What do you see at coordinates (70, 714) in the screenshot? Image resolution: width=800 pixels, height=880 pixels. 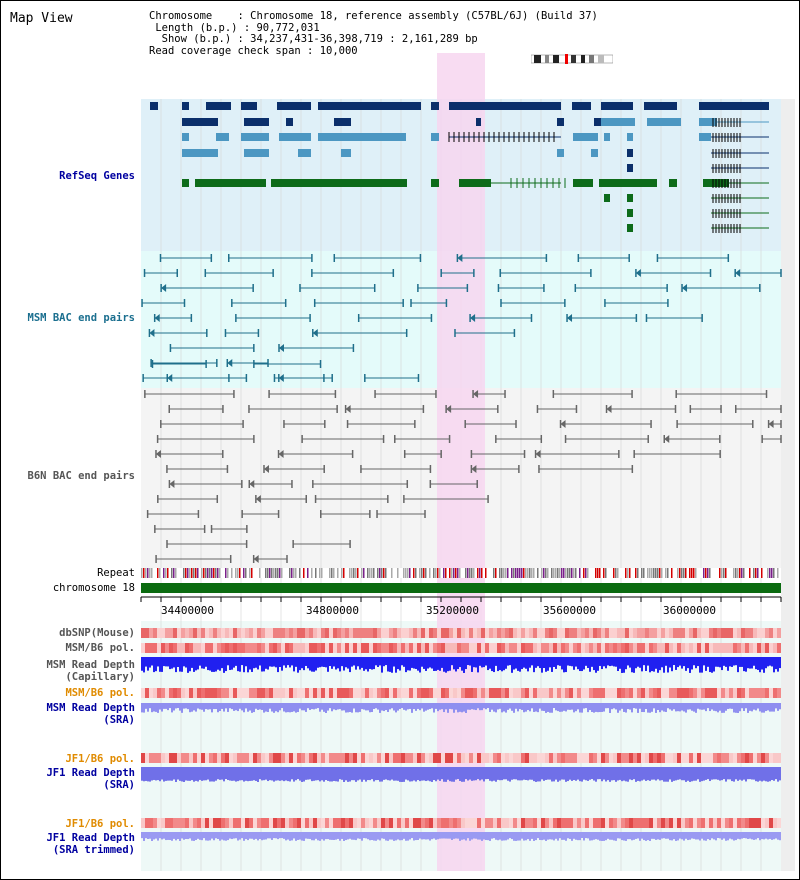 I see `track-label-msm-read-depth-sra: MSM Read Depth (SRA)` at bounding box center [70, 714].